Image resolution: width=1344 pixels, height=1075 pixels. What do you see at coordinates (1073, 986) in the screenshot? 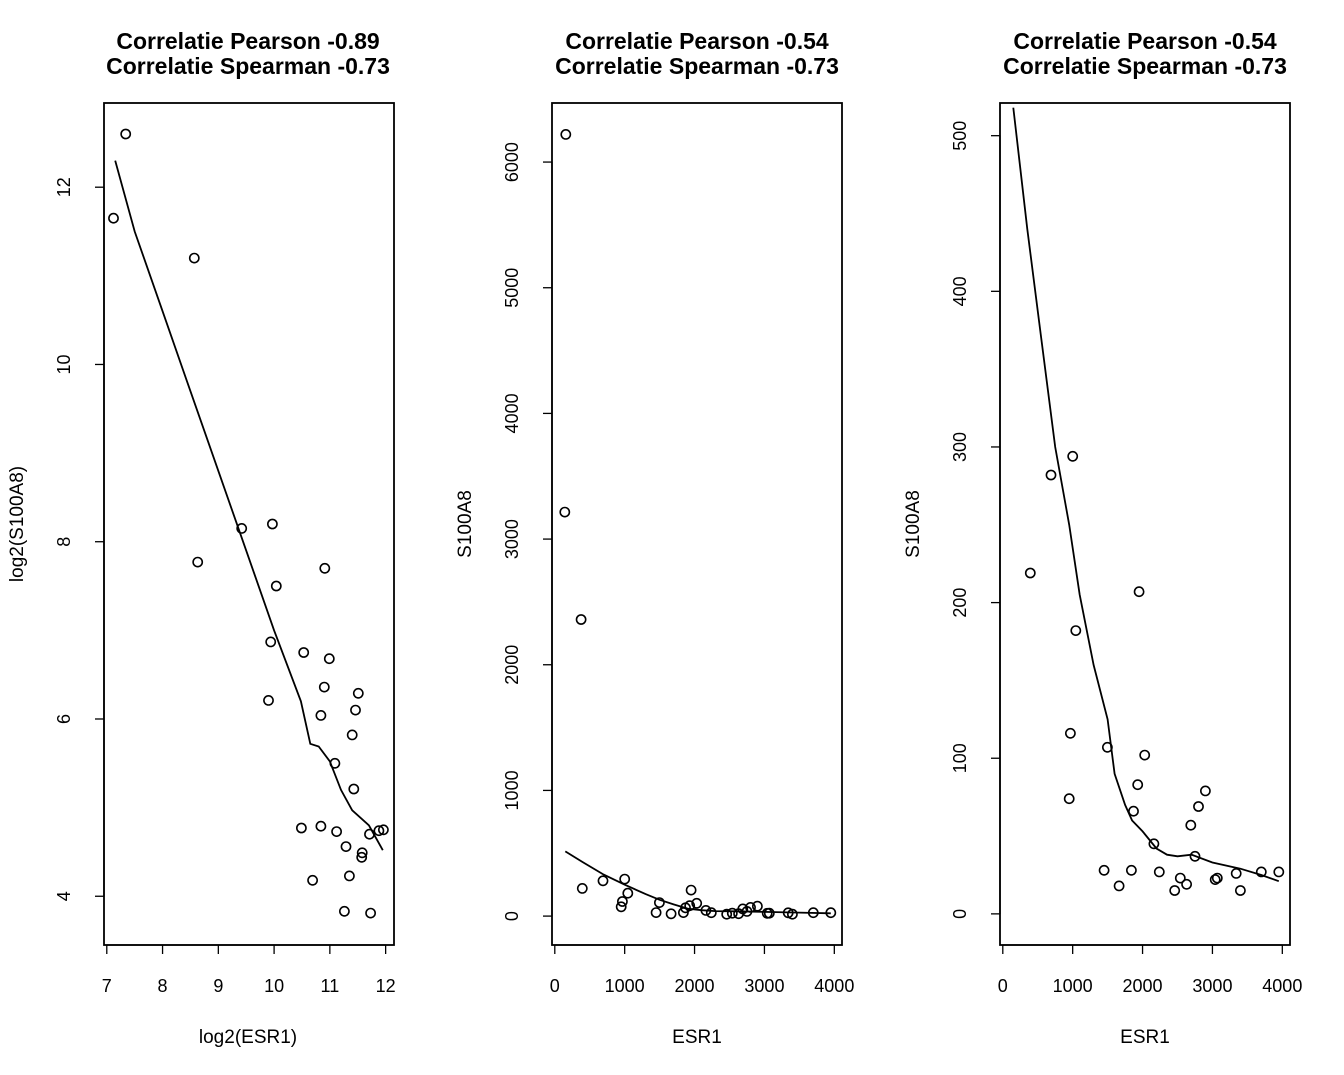
I see `panel-3-x-tick-label-1: 1000` at bounding box center [1073, 986].